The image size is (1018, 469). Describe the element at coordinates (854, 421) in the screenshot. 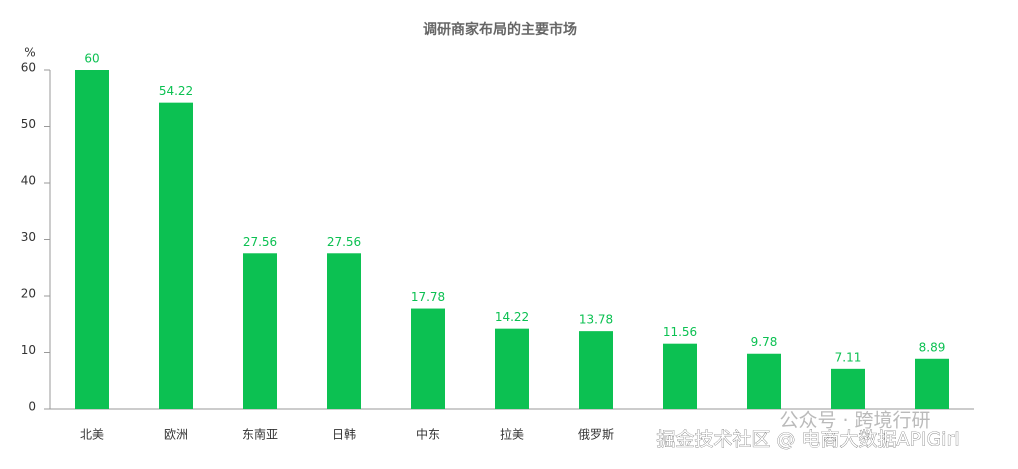

I see `watermark: 公众号 · 跨境行研` at that location.